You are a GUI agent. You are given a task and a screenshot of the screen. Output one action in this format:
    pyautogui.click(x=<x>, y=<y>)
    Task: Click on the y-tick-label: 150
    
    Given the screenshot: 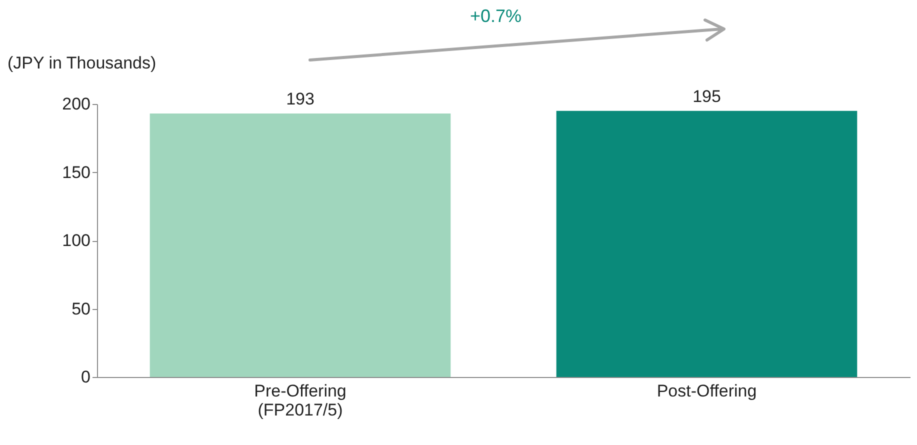 What is the action you would take?
    pyautogui.click(x=76, y=172)
    